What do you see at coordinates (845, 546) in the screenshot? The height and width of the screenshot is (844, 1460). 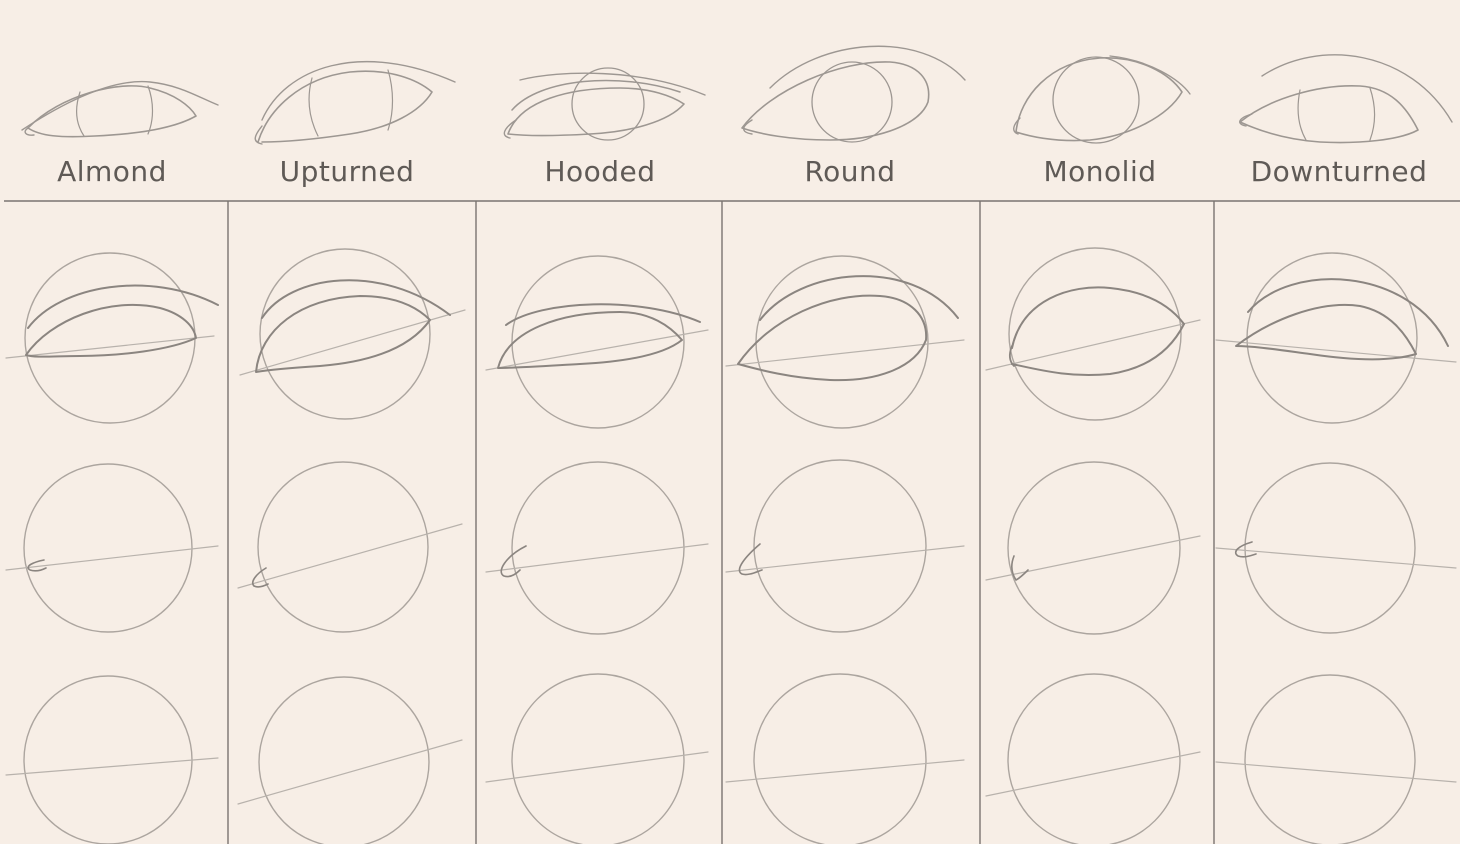 I see `round-corner-step` at bounding box center [845, 546].